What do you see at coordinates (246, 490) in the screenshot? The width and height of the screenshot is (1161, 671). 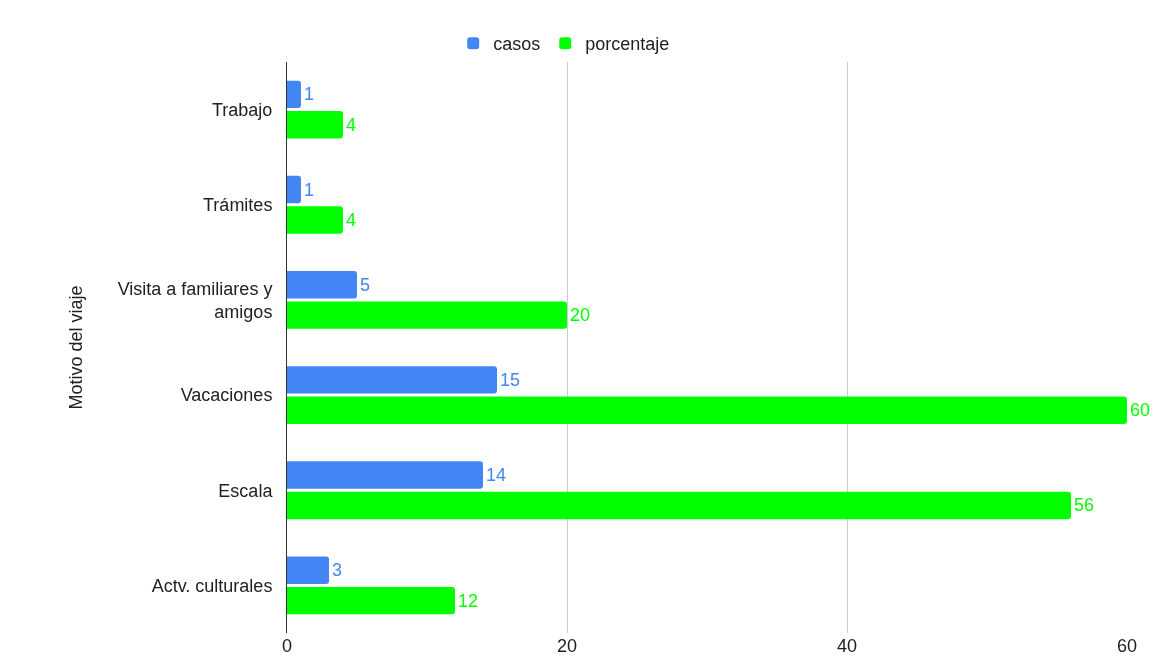 I see `y-tick-label: Escala` at bounding box center [246, 490].